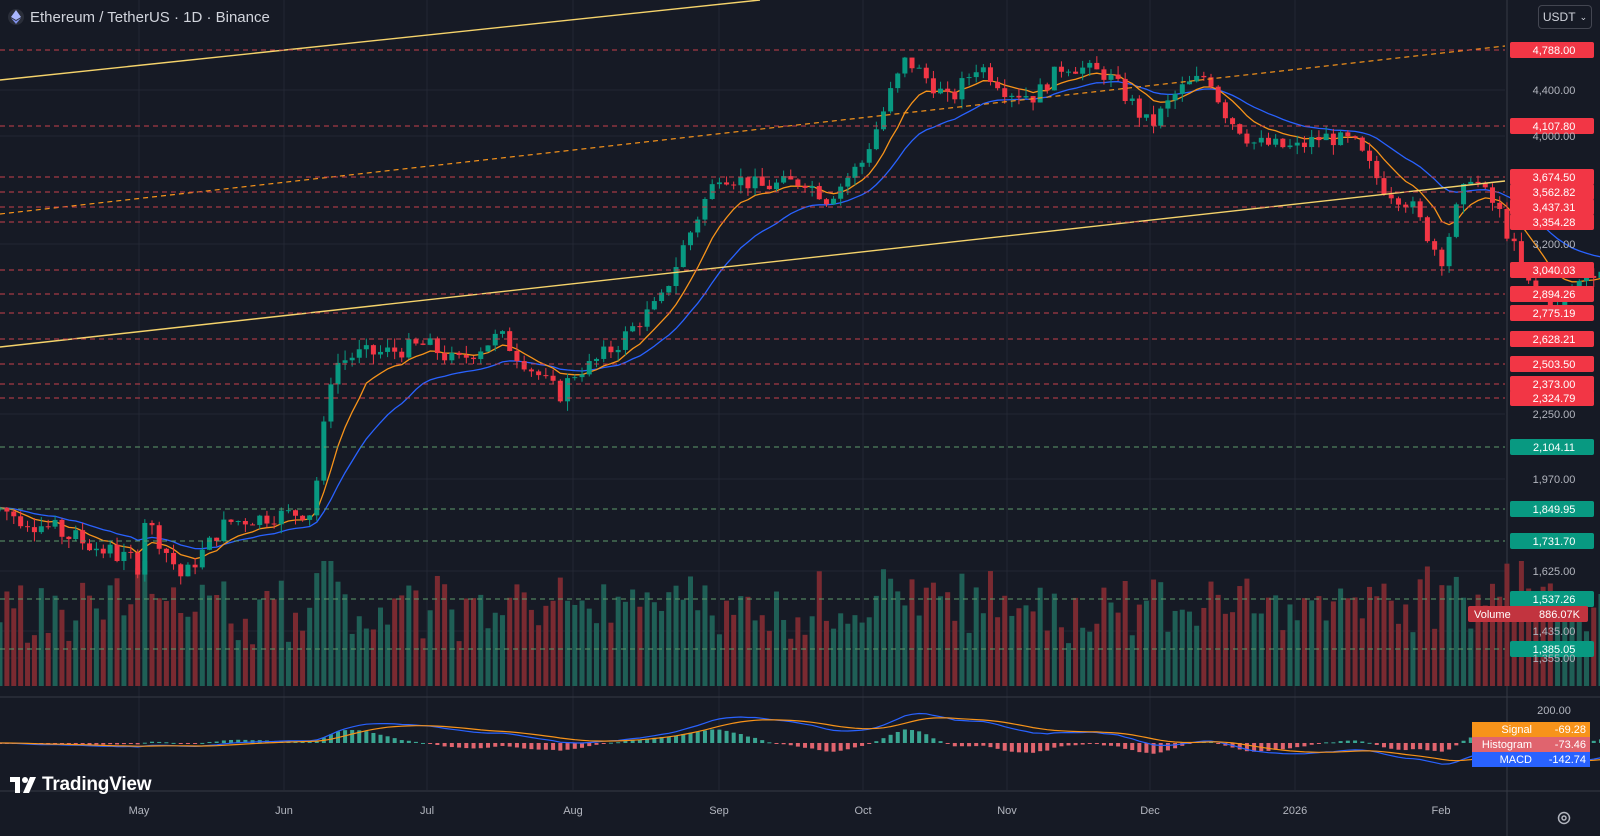  Describe the element at coordinates (427, 811) in the screenshot. I see `time-axis-label: Jul` at that location.